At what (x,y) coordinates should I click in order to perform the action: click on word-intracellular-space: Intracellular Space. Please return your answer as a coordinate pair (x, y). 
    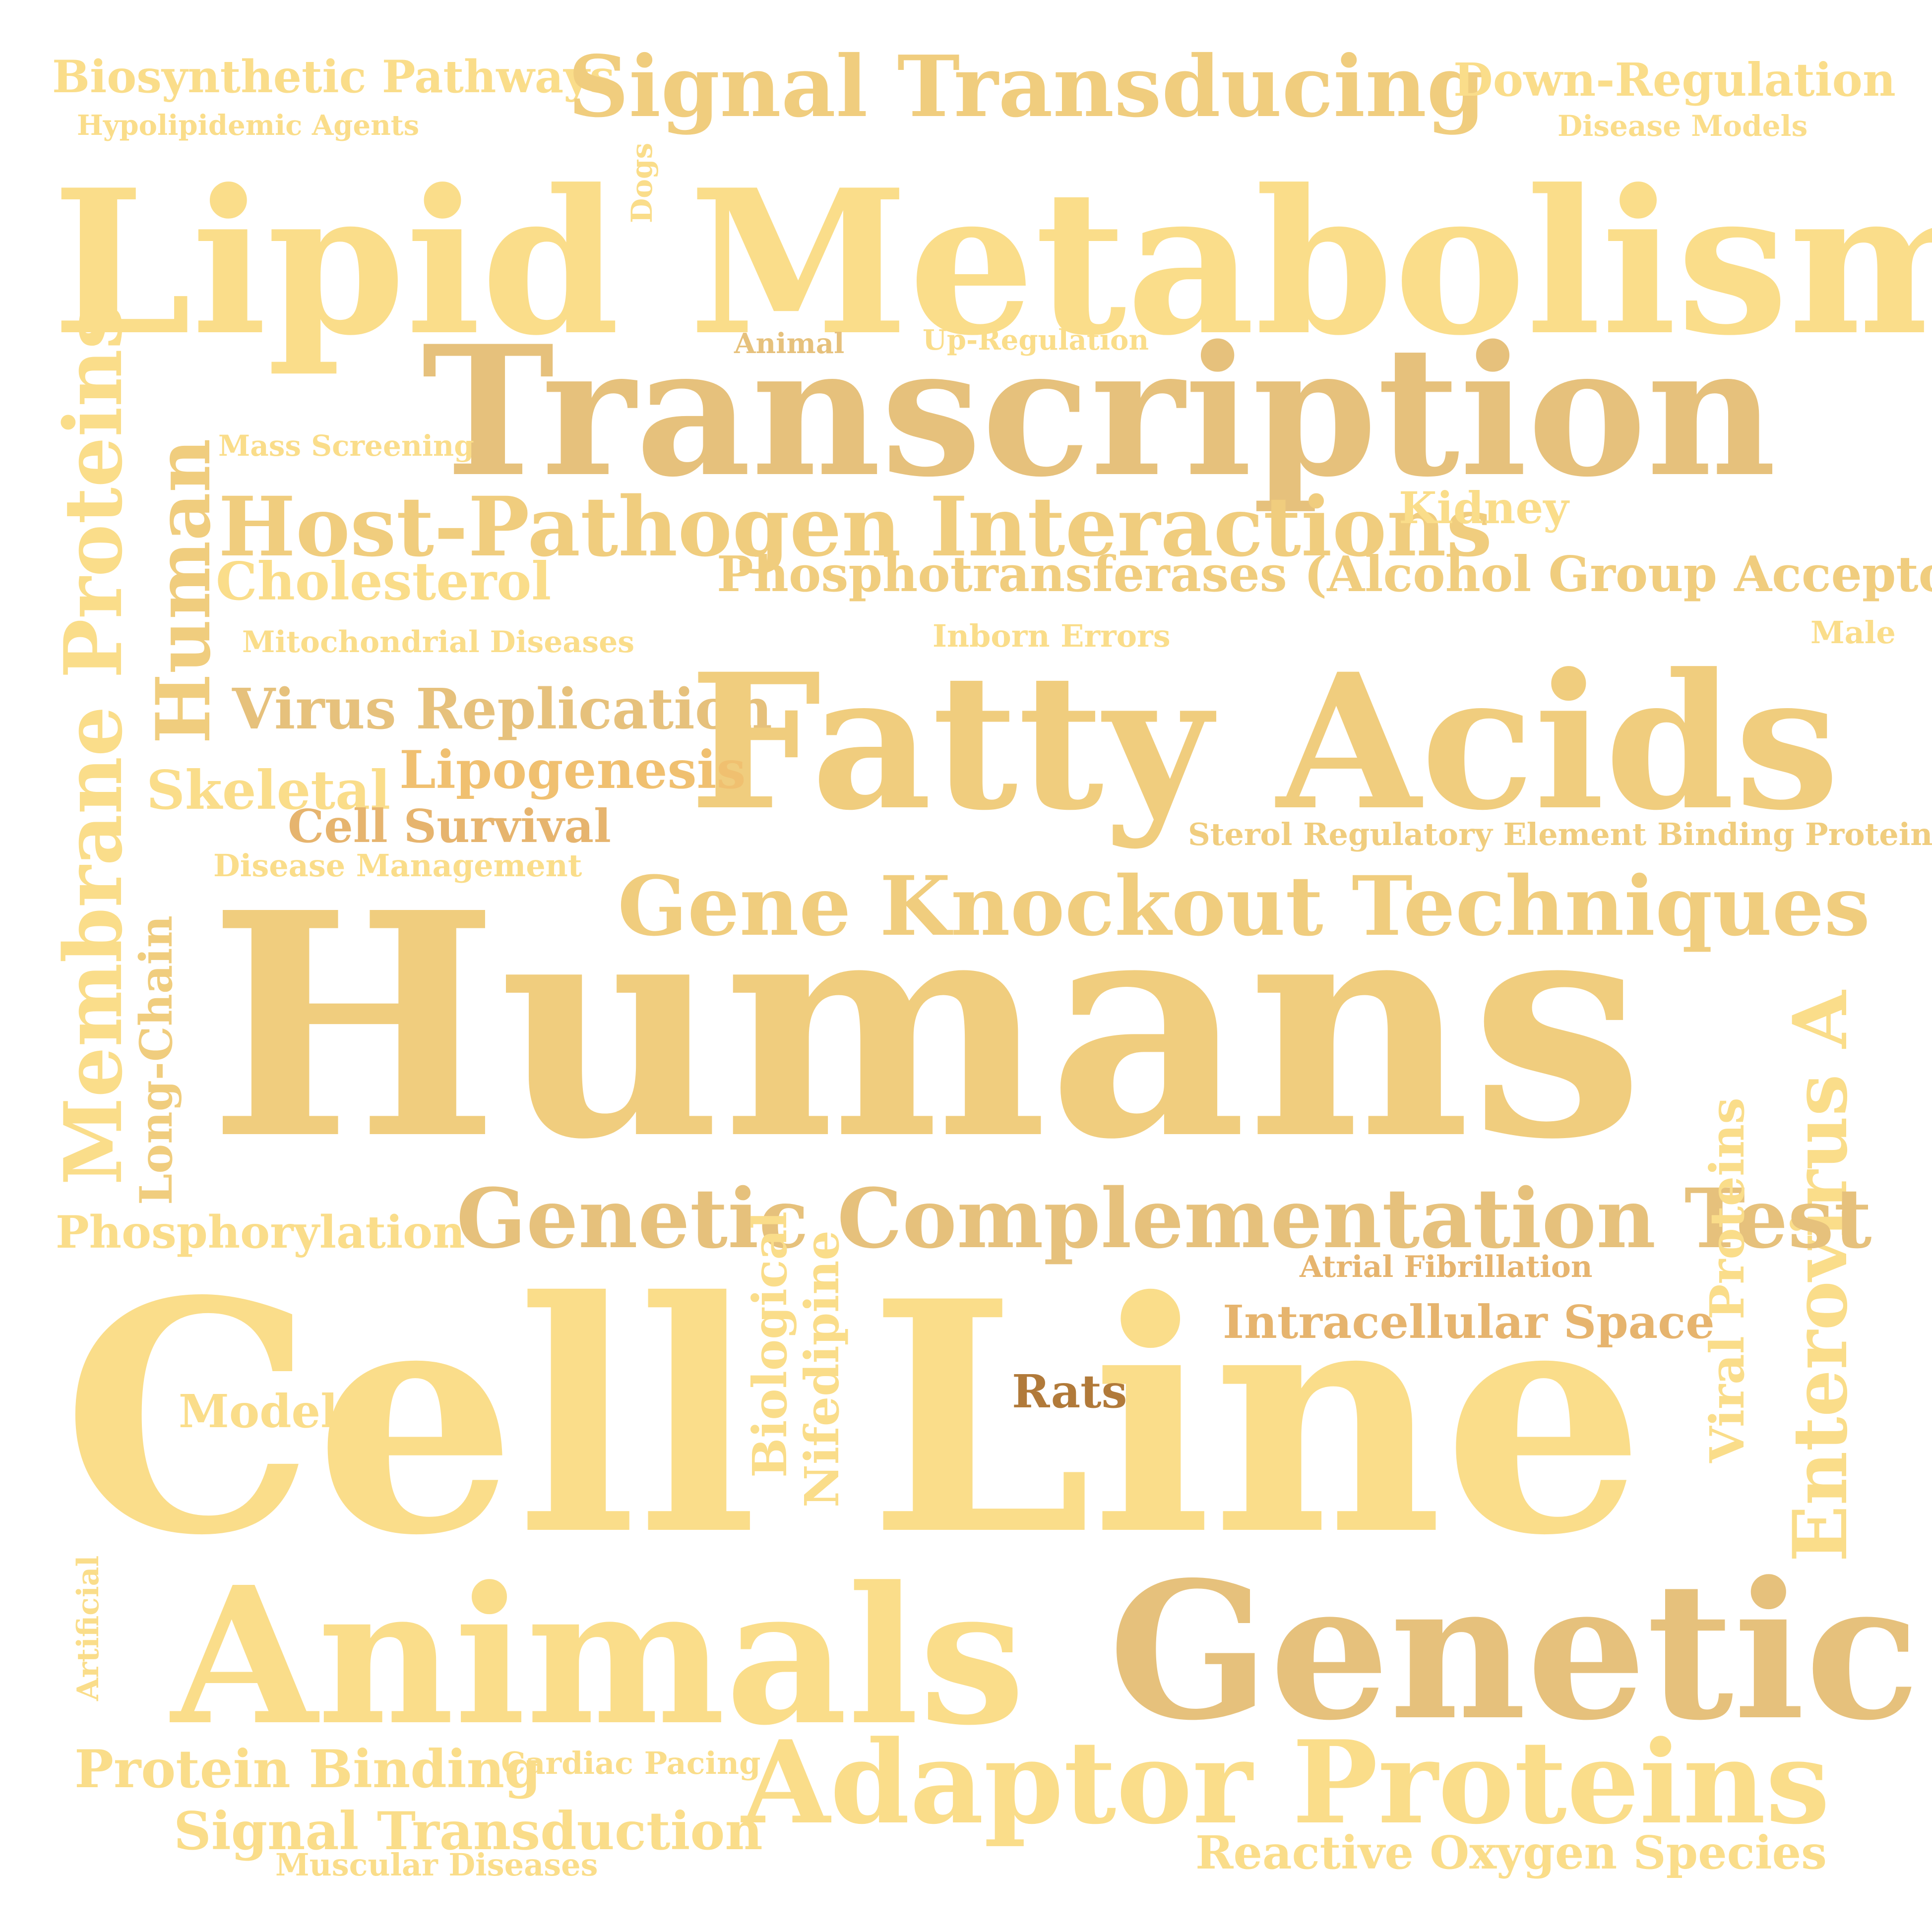
    Looking at the image, I should click on (1469, 1322).